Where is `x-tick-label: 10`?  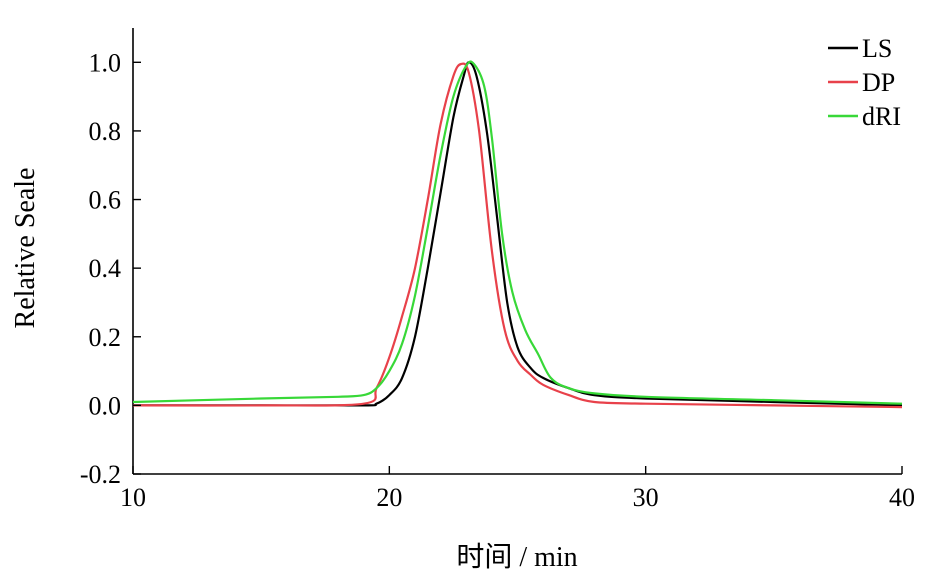 x-tick-label: 10 is located at coordinates (133, 497).